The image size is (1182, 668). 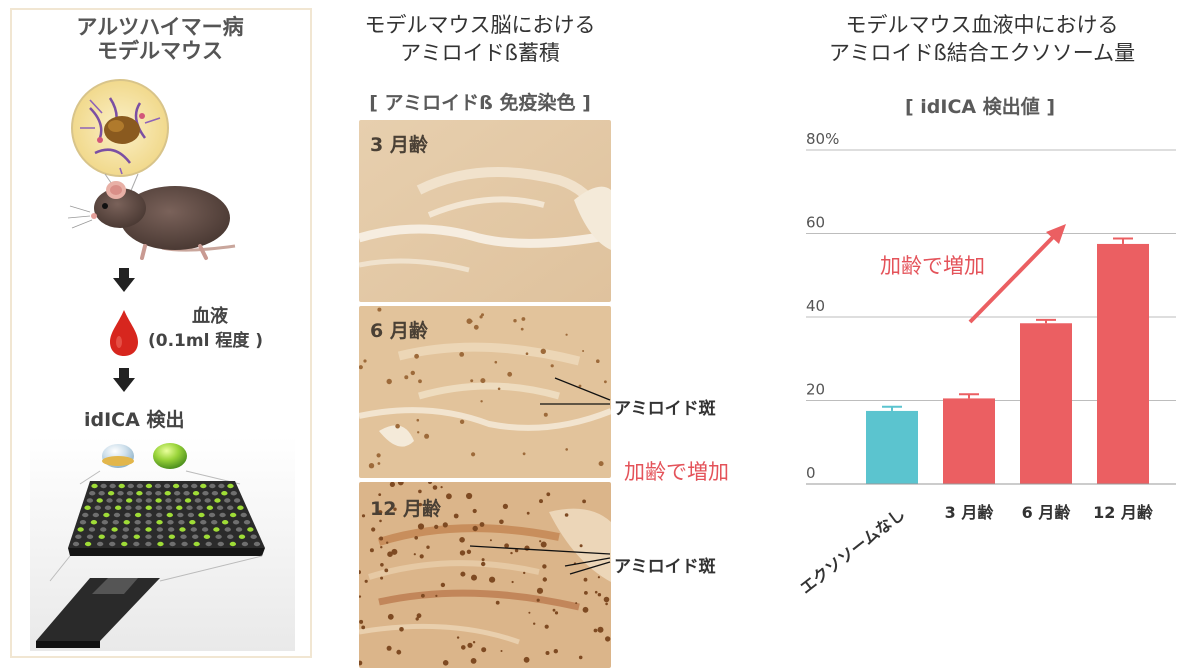 What do you see at coordinates (118, 456) in the screenshot?
I see `bead-icon` at bounding box center [118, 456].